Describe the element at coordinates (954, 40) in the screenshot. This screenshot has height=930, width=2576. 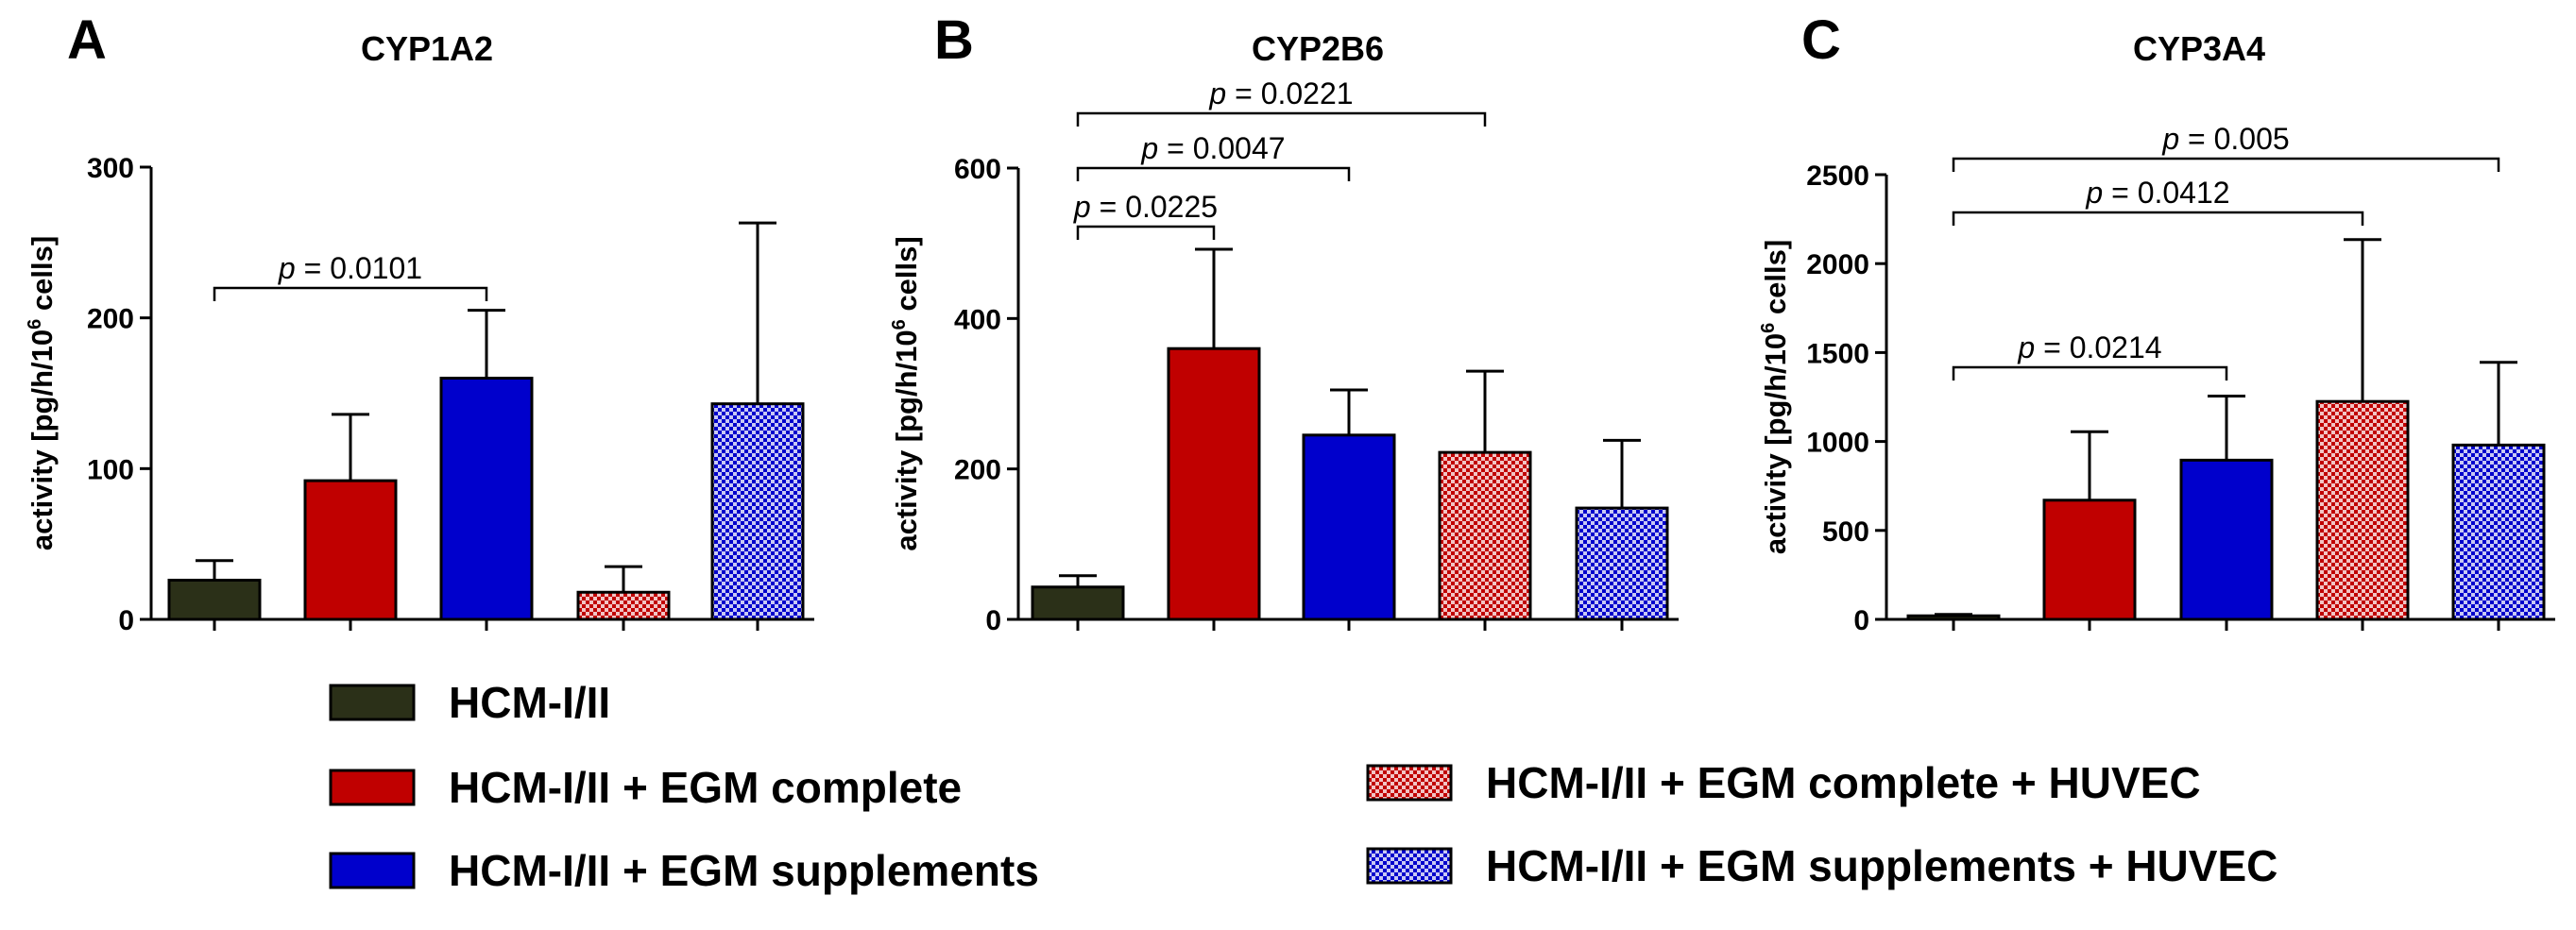
I see `panel-letter: B` at that location.